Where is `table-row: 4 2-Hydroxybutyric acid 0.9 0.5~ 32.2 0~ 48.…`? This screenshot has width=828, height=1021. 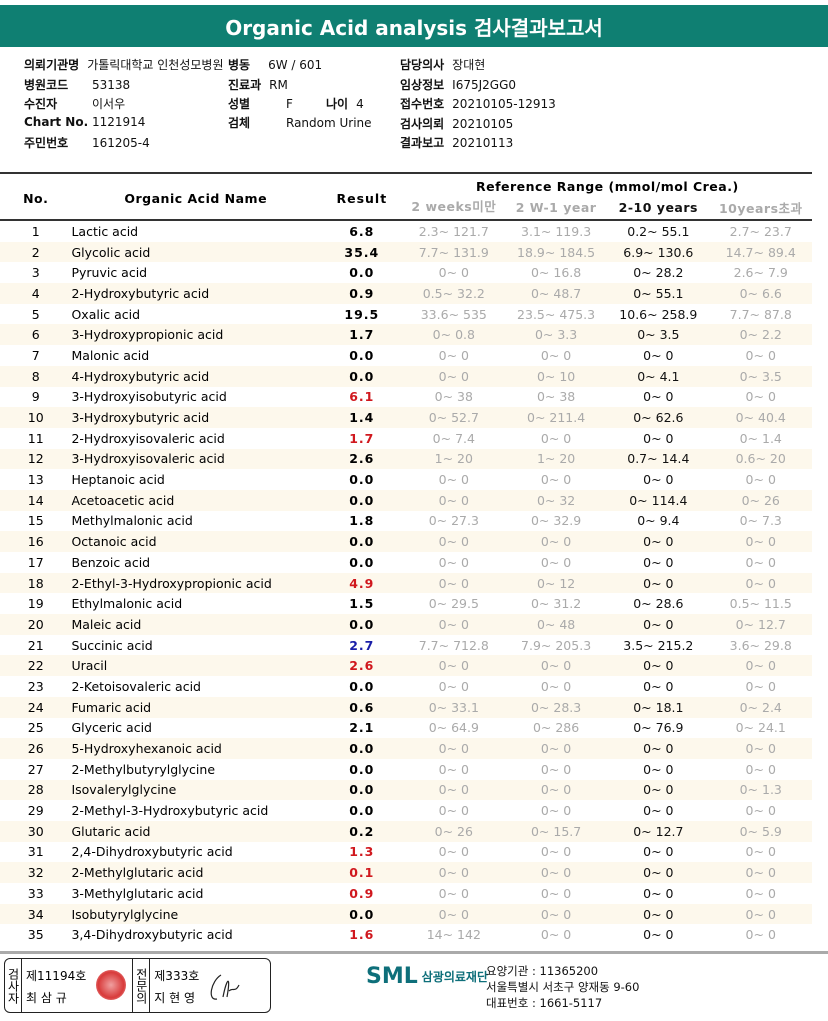
table-row: 4 2-Hydroxybutyric acid 0.9 0.5~ 32.2 0~ 48.… is located at coordinates (406, 293).